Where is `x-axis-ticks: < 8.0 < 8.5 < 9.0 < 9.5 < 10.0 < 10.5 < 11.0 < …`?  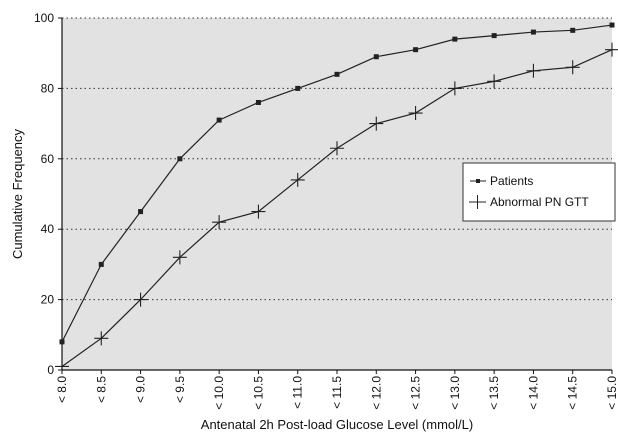
x-axis-ticks: < 8.0 < 8.5 < 9.0 < 9.5 < 10.0 < 10.5 < 11.0 < … is located at coordinates (336, 390).